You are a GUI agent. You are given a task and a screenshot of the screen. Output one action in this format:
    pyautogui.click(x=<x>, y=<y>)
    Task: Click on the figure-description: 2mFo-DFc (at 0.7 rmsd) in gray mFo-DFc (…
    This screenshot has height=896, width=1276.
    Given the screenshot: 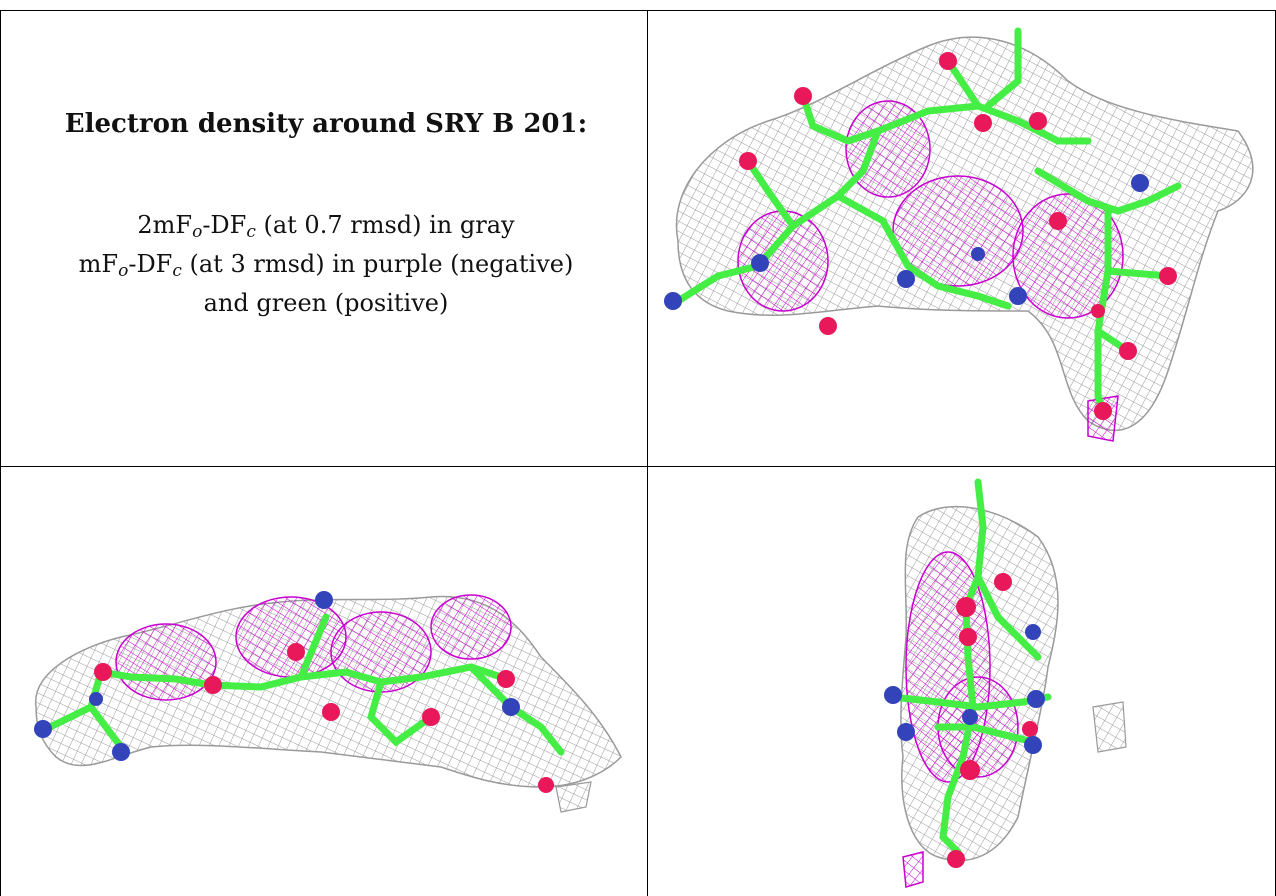 What is the action you would take?
    pyautogui.click(x=326, y=264)
    